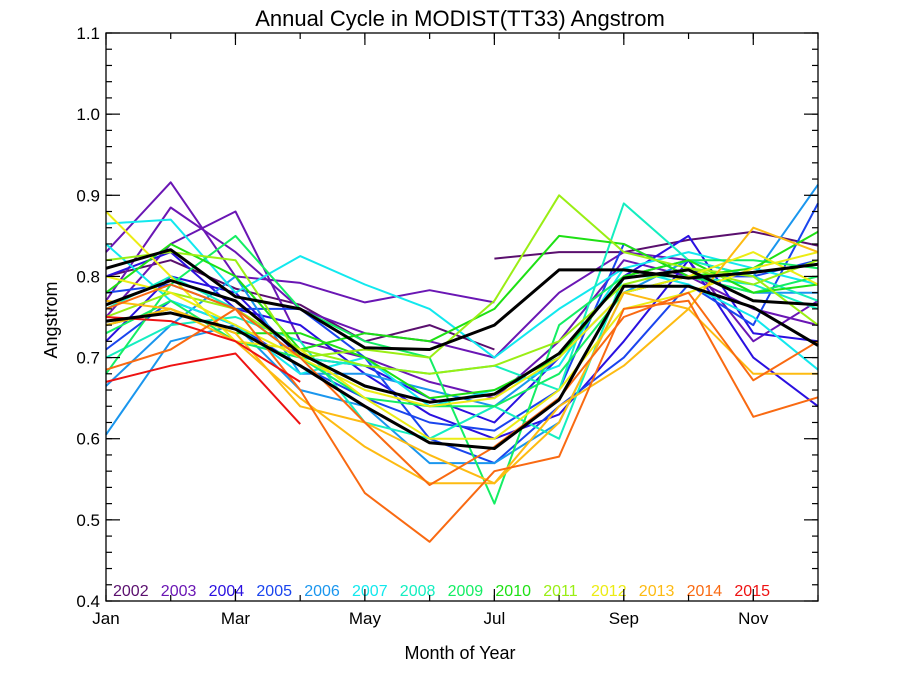 Image resolution: width=900 pixels, height=675 pixels. I want to click on legend-item-2009: 2009, so click(466, 591).